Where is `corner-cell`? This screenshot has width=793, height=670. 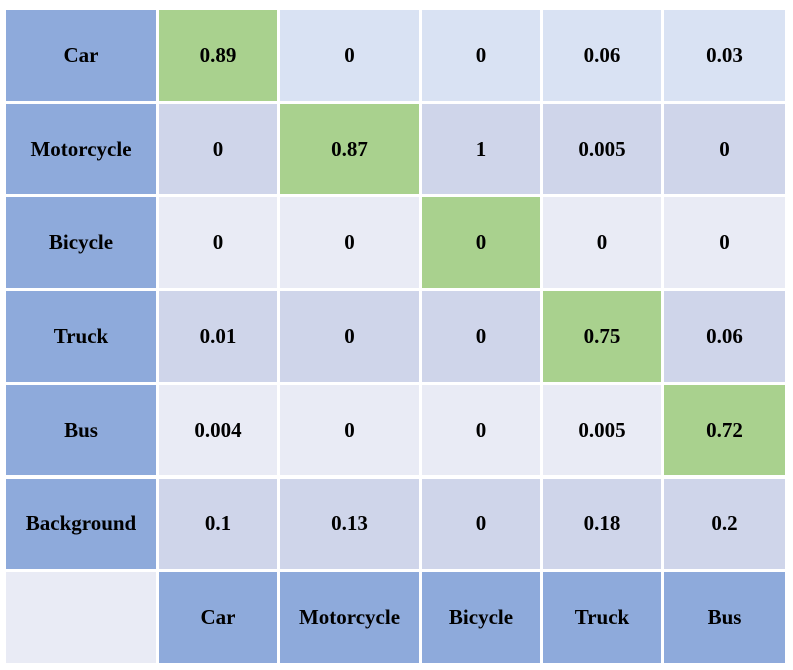
corner-cell is located at coordinates (81, 617).